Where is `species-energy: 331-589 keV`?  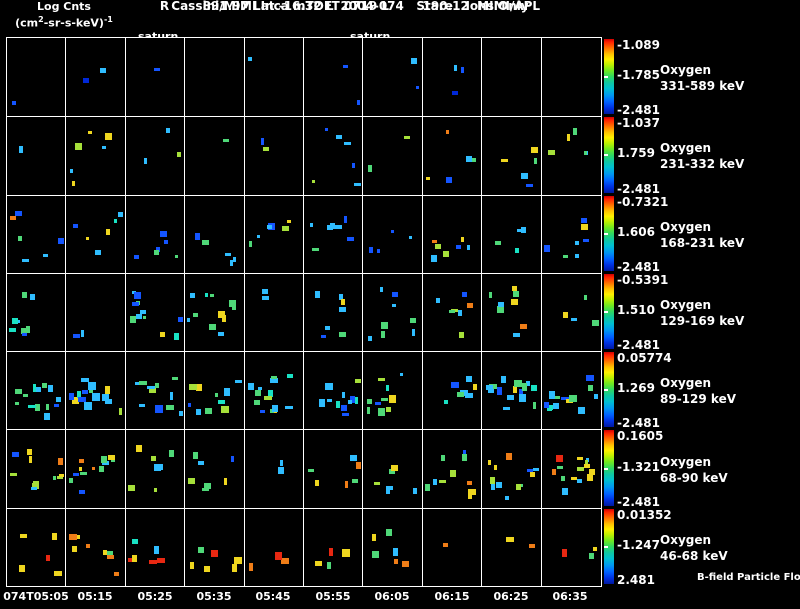 species-energy: 331-589 keV is located at coordinates (702, 86).